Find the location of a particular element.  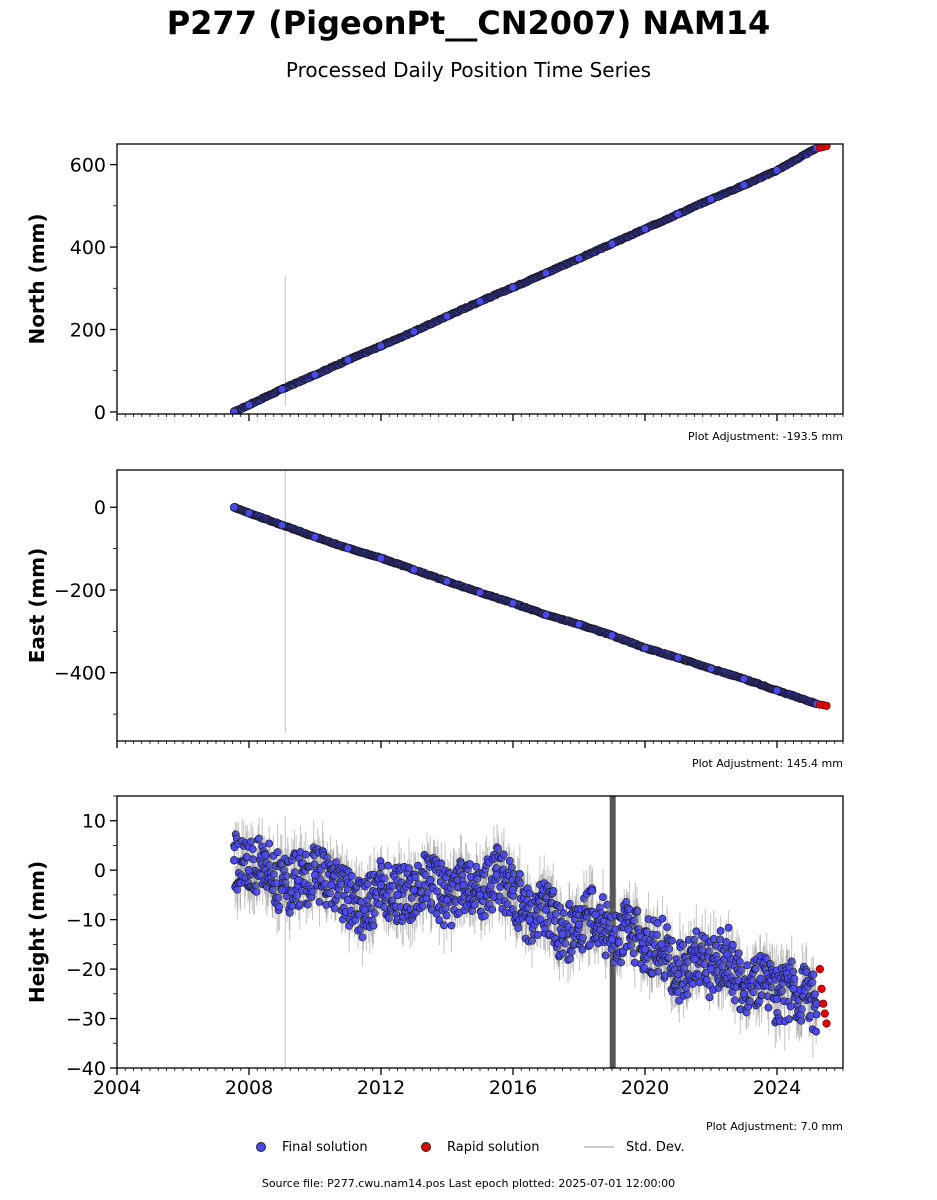

x-tick-label: 2020 is located at coordinates (645, 1088).